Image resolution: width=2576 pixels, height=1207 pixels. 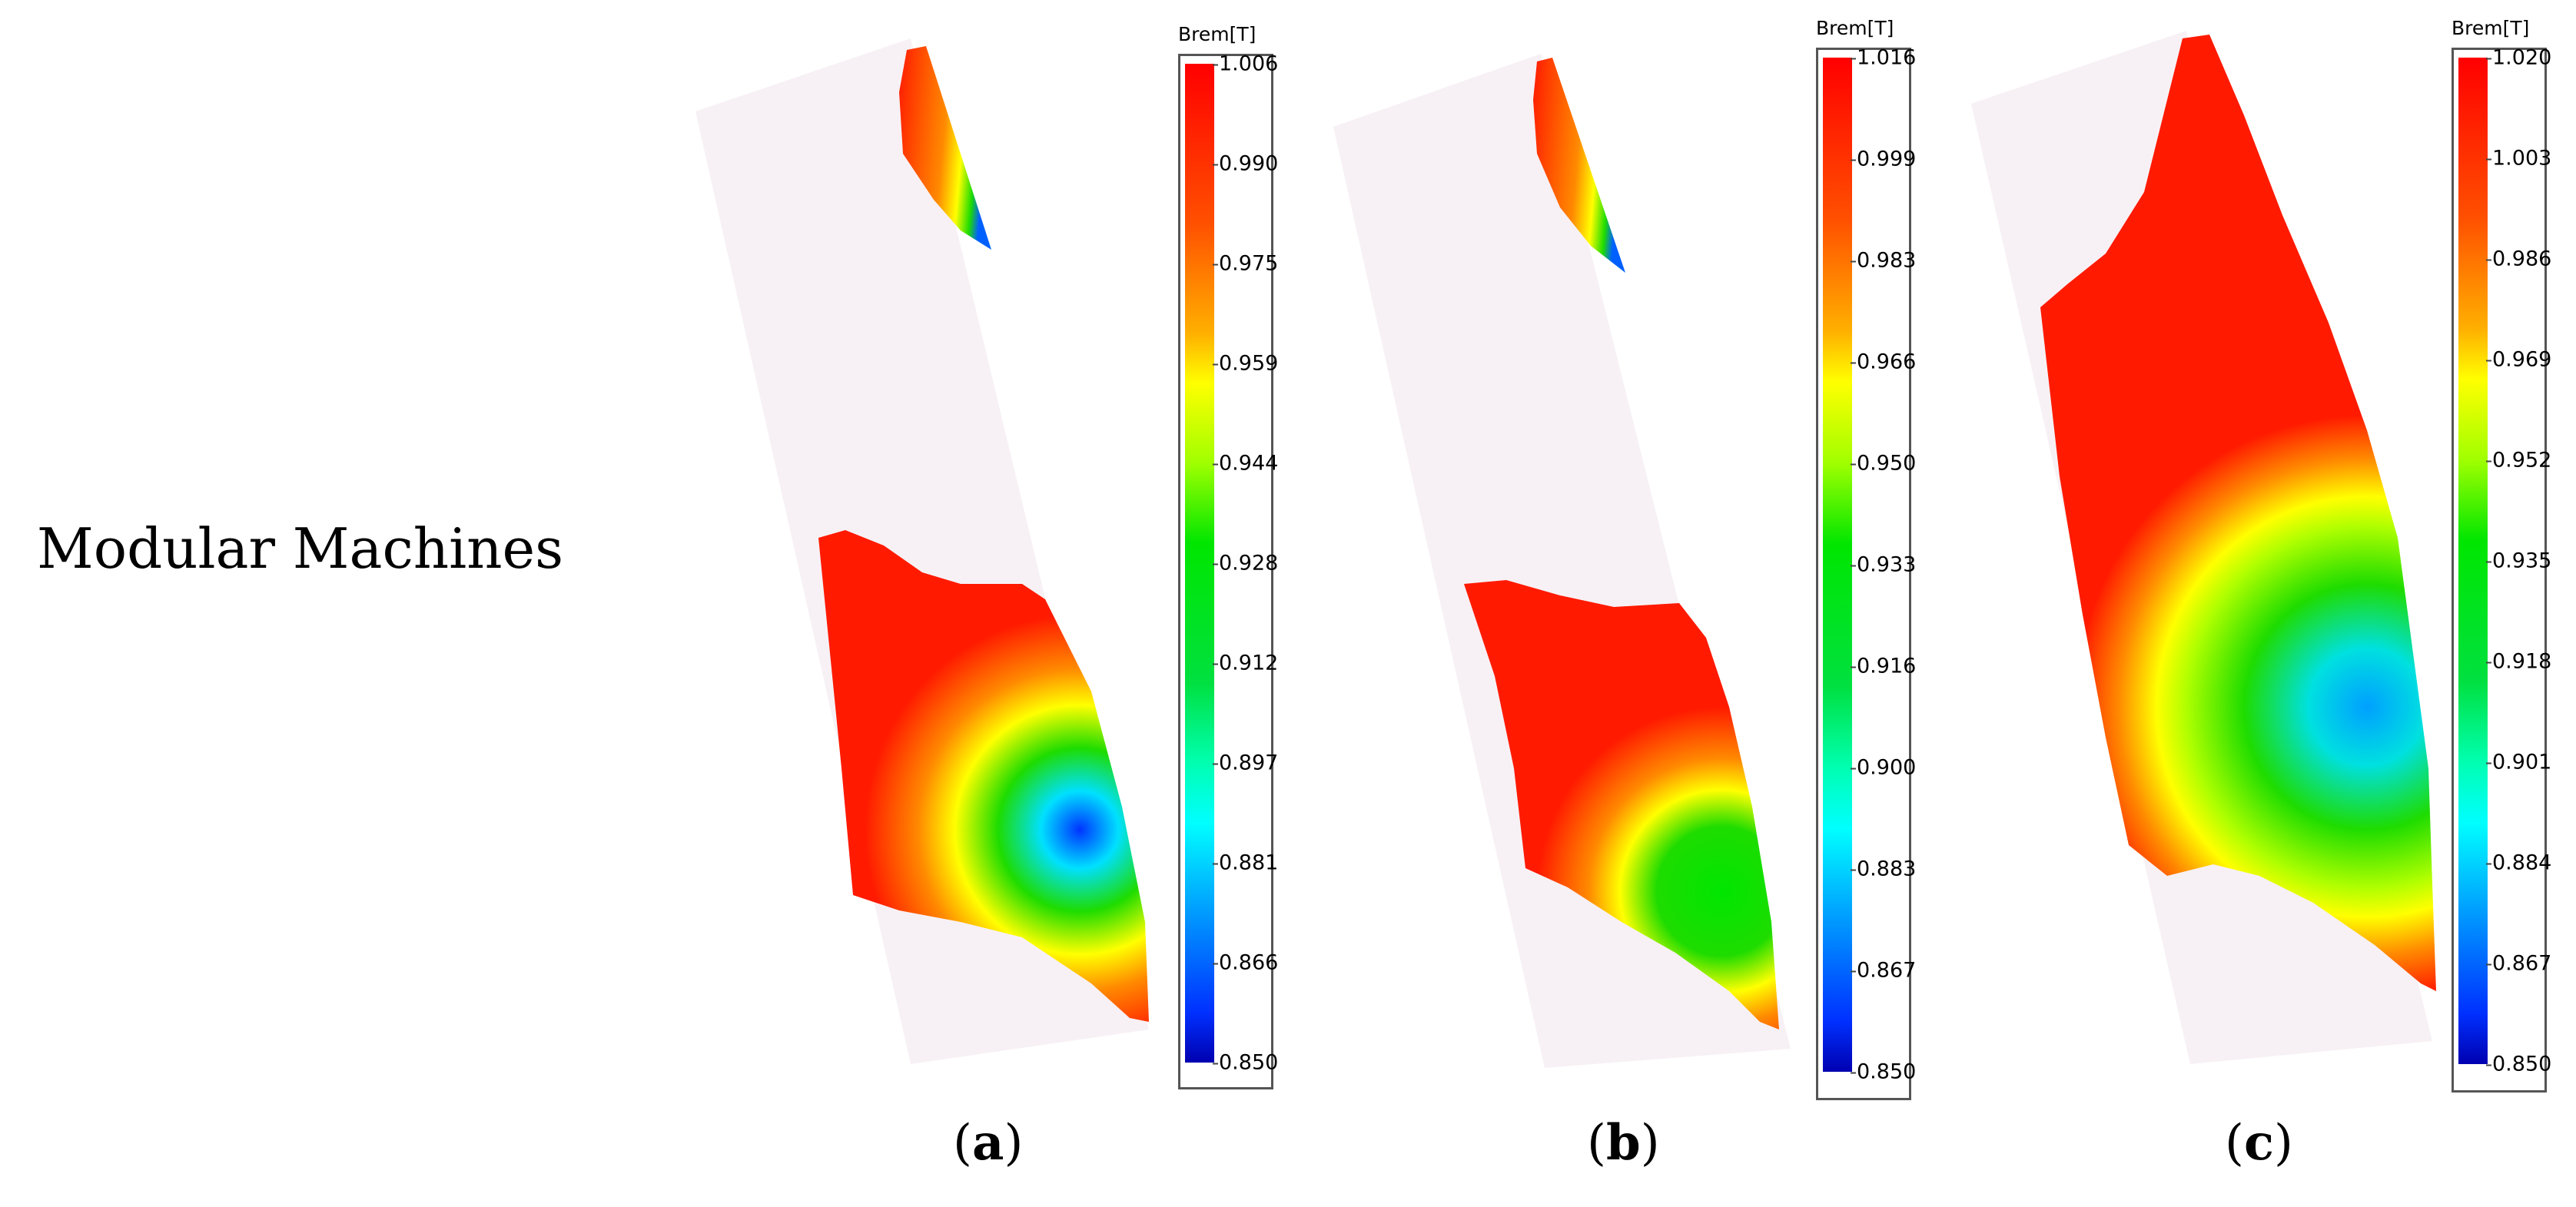 I want to click on tick-label: 0.969, so click(x=2518, y=360).